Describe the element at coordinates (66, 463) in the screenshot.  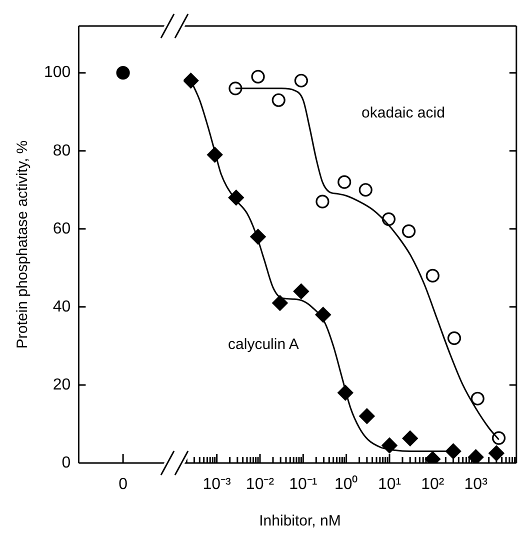
I see `y-tick-label: 0` at that location.